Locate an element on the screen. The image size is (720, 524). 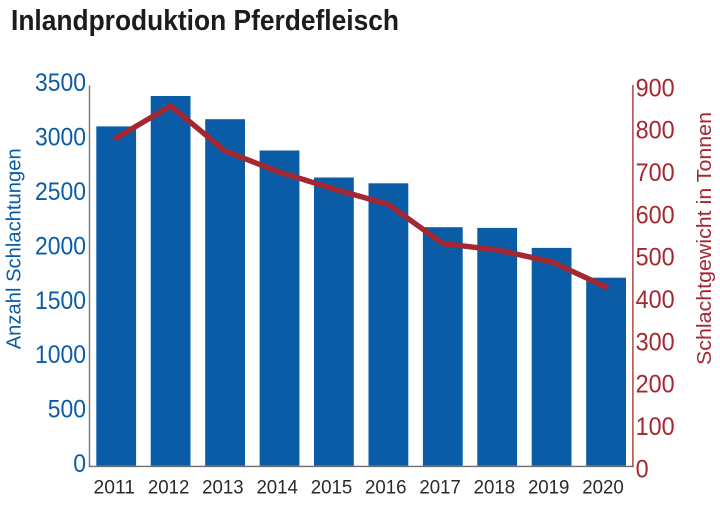
svg-text: 3000 is located at coordinates (60, 137).